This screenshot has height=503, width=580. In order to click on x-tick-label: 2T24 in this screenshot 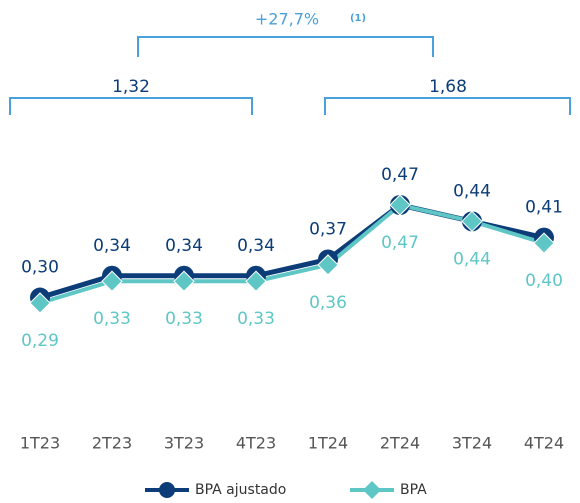, I will do `click(400, 443)`.